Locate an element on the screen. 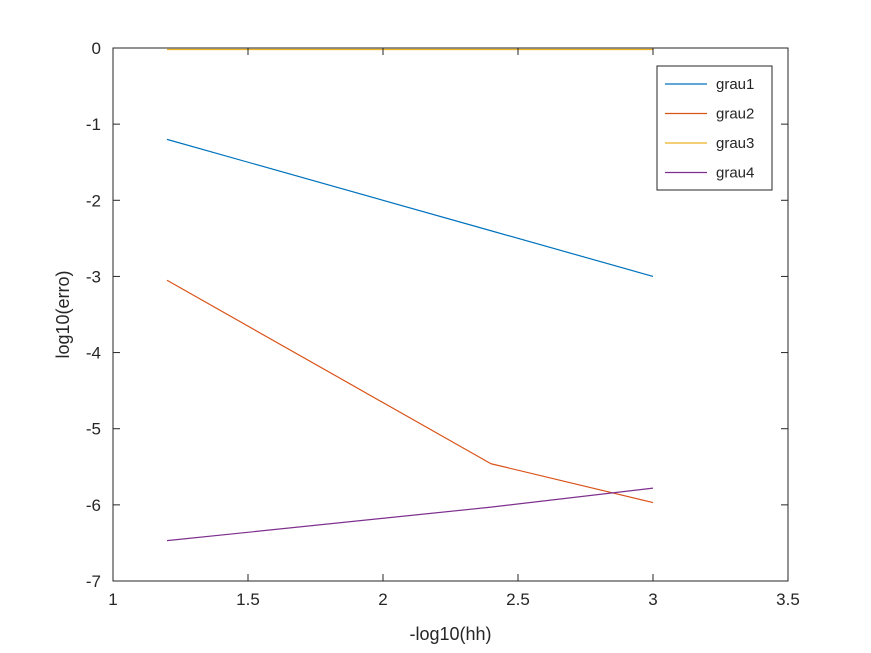  x-tick-label: 2 is located at coordinates (382, 599).